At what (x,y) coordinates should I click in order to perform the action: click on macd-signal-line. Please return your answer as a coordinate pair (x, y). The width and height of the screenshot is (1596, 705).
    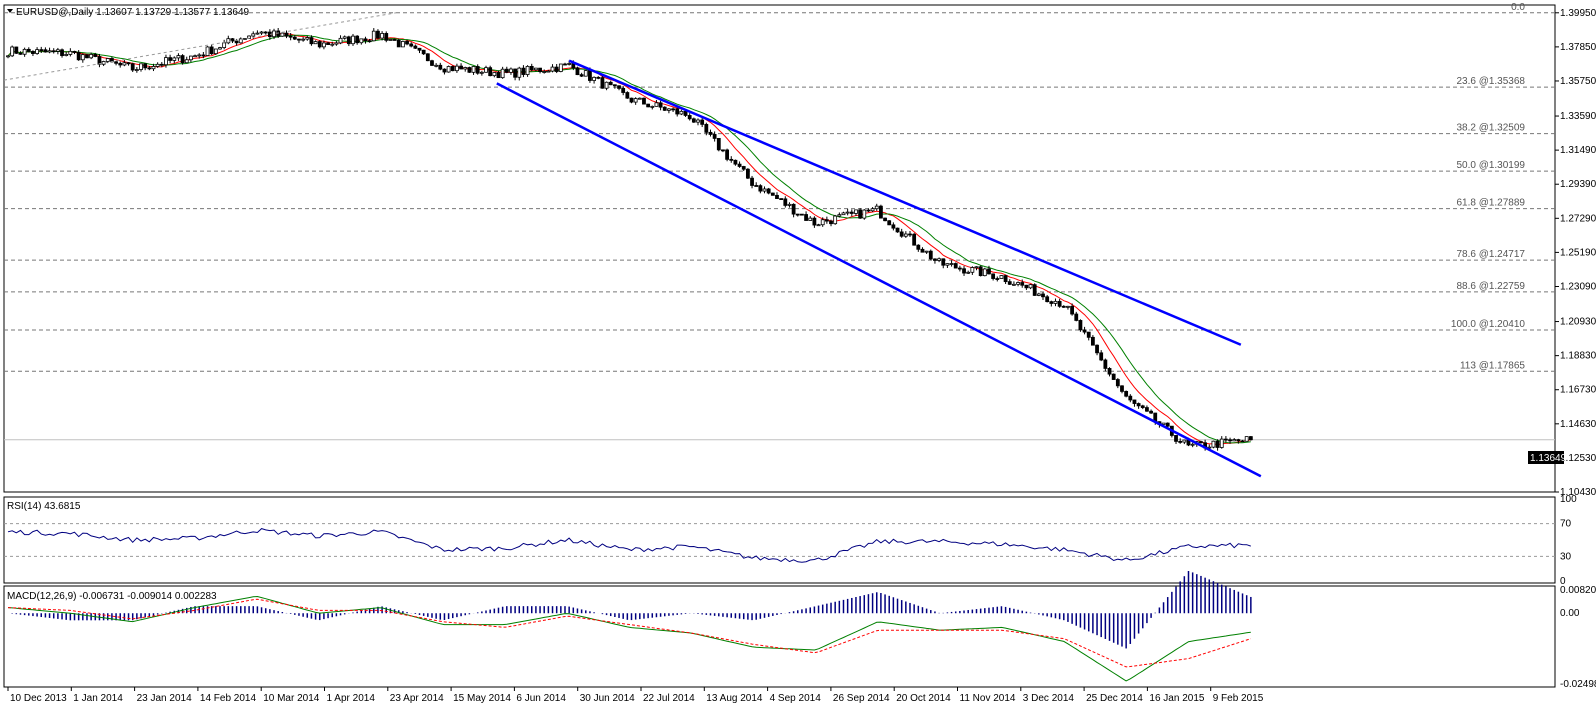
    Looking at the image, I should click on (629, 633).